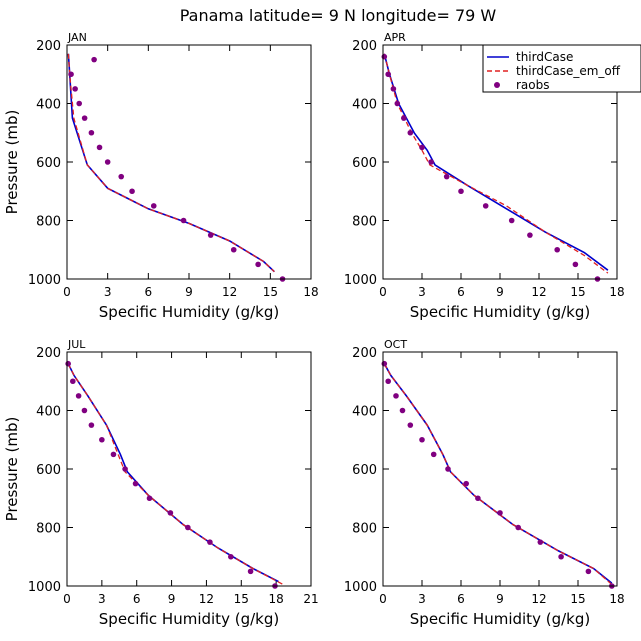 The height and width of the screenshot is (641, 641). I want to click on y-axis-label: Pressure (mb), so click(12, 162).